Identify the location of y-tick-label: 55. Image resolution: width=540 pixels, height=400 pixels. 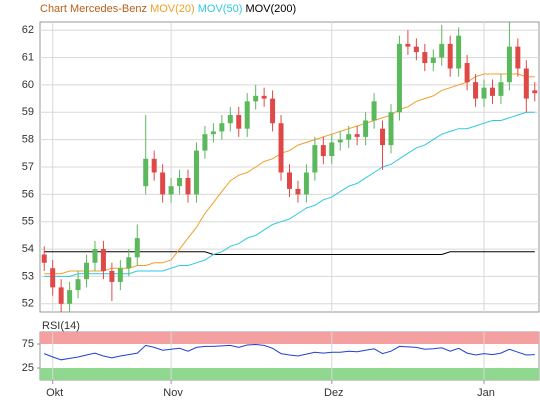
(28, 222).